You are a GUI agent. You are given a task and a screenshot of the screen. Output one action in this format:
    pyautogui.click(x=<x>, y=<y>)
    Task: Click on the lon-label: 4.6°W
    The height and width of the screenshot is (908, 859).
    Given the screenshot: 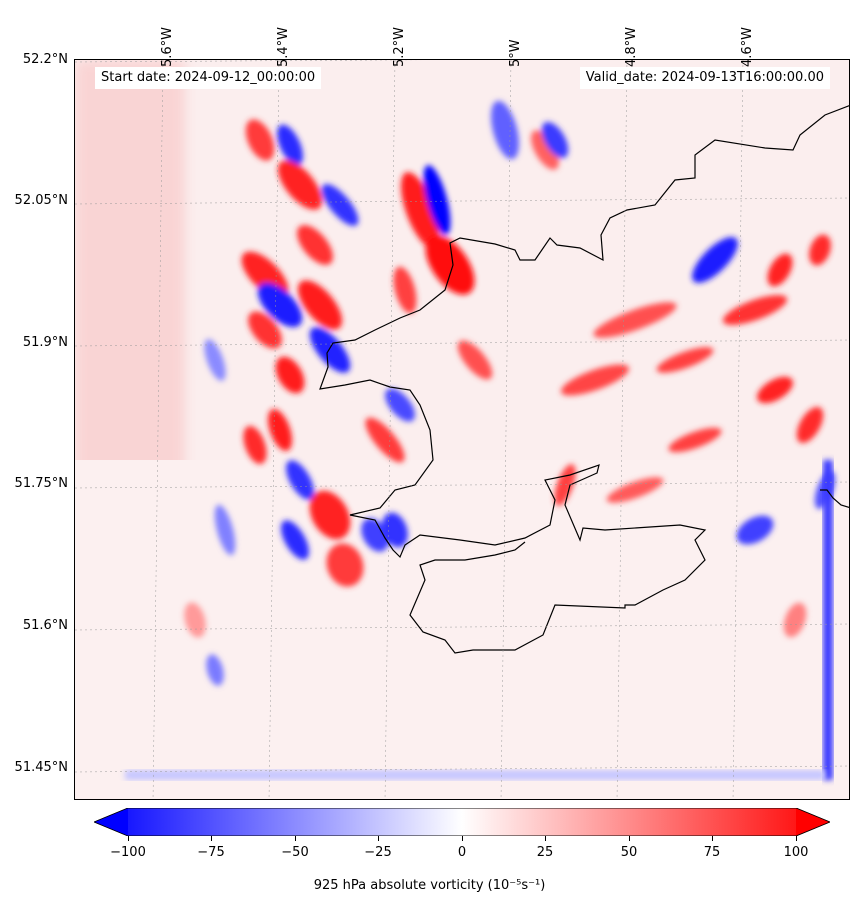 What is the action you would take?
    pyautogui.click(x=747, y=46)
    